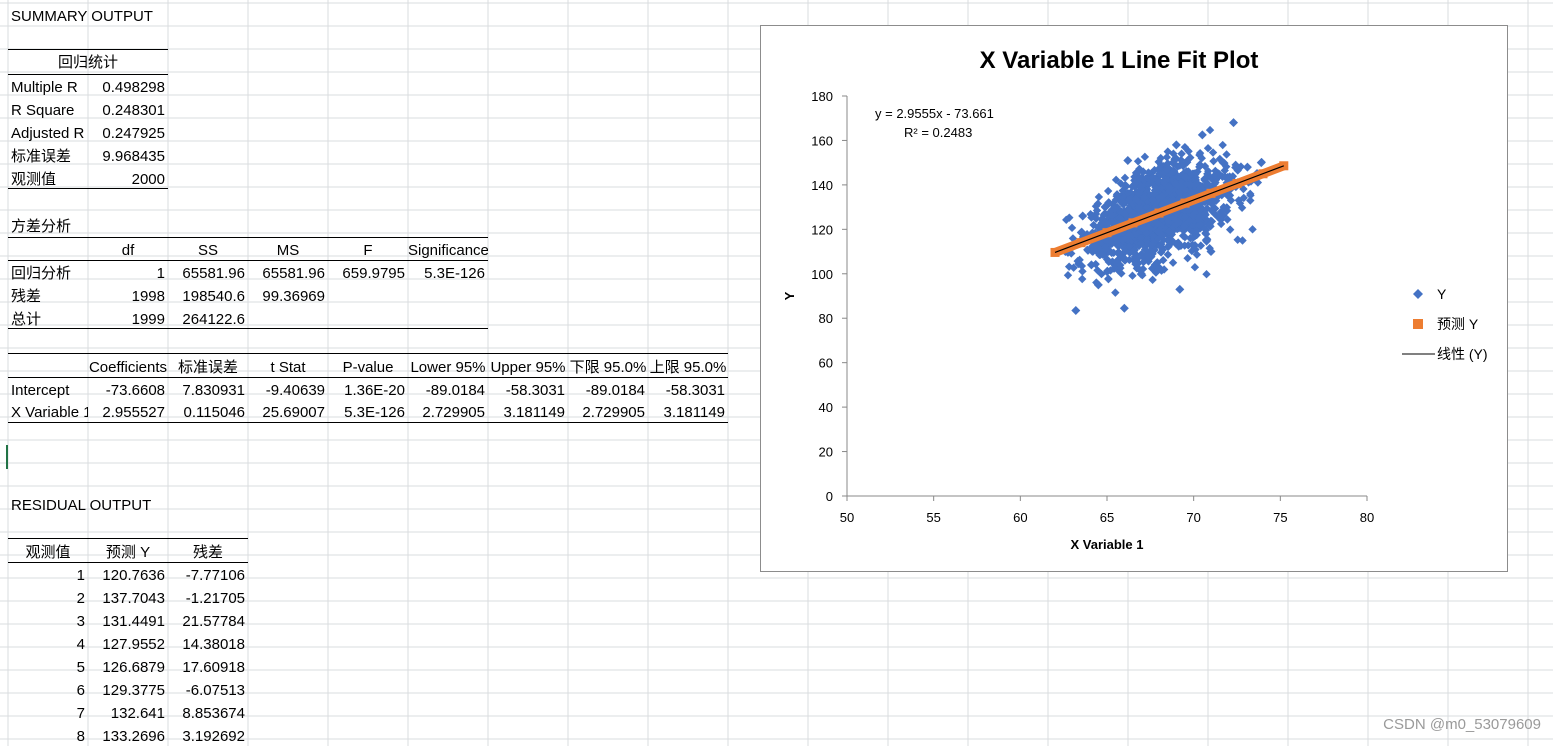 The image size is (1553, 748). I want to click on active-cell-indicator, so click(7, 457).